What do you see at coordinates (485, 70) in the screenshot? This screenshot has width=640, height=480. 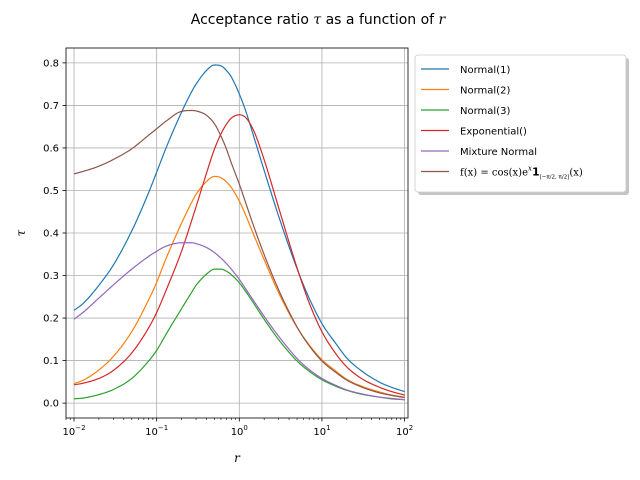 I see `legend-label-0: Normal(1)` at bounding box center [485, 70].